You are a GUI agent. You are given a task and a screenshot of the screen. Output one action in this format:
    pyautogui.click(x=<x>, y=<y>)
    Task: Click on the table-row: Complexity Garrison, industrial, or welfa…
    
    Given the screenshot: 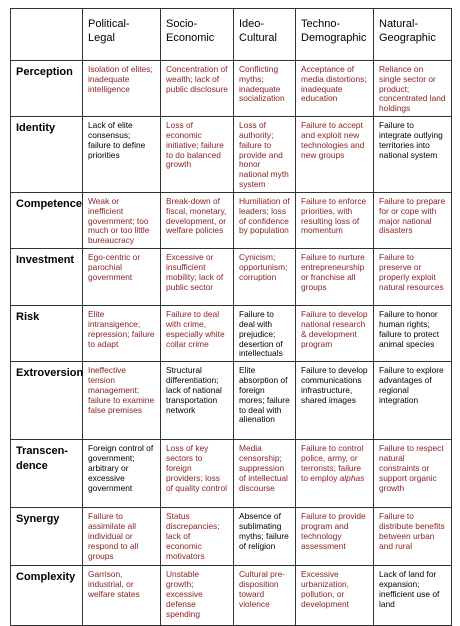 What is the action you would take?
    pyautogui.click(x=231, y=595)
    